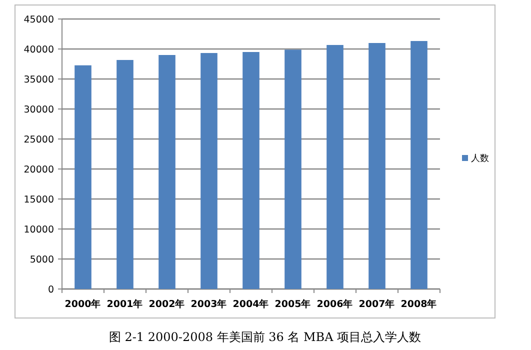 Image resolution: width=531 pixels, height=350 pixels. I want to click on x-tick-label: 2001年, so click(125, 304).